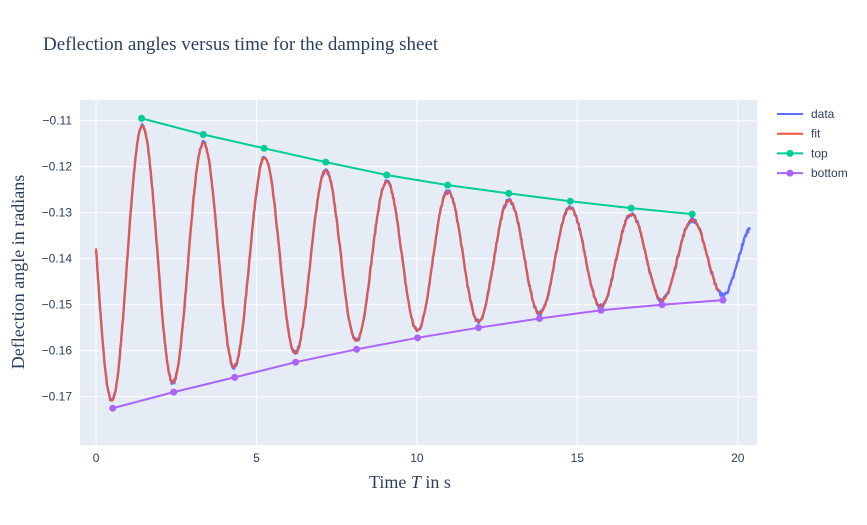  I want to click on x-tick-label: 5, so click(256, 458).